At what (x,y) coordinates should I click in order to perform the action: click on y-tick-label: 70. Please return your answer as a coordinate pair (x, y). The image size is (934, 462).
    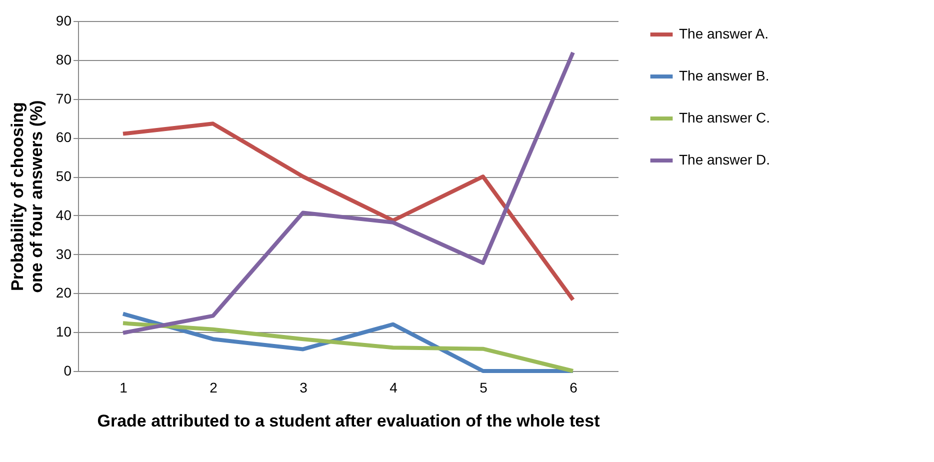
    Looking at the image, I should click on (64, 98).